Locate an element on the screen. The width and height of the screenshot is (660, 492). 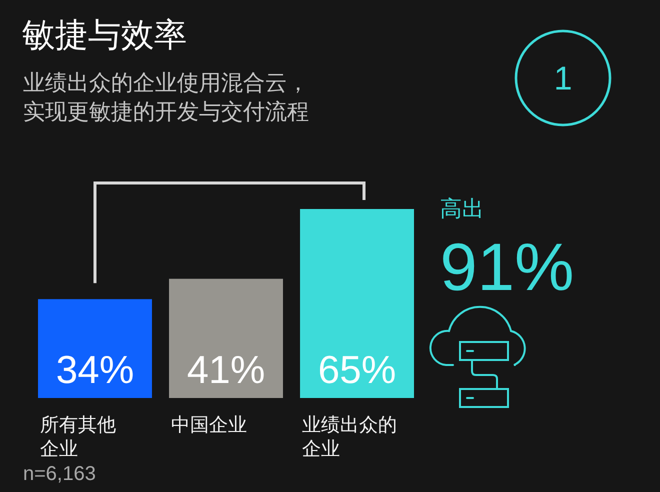
text: 1 is located at coordinates (563, 78).